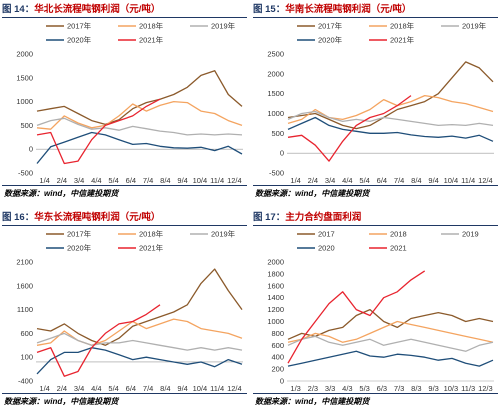 This screenshot has width=500, height=417. Describe the element at coordinates (316, 248) in the screenshot. I see `legend-item: 2020` at that location.